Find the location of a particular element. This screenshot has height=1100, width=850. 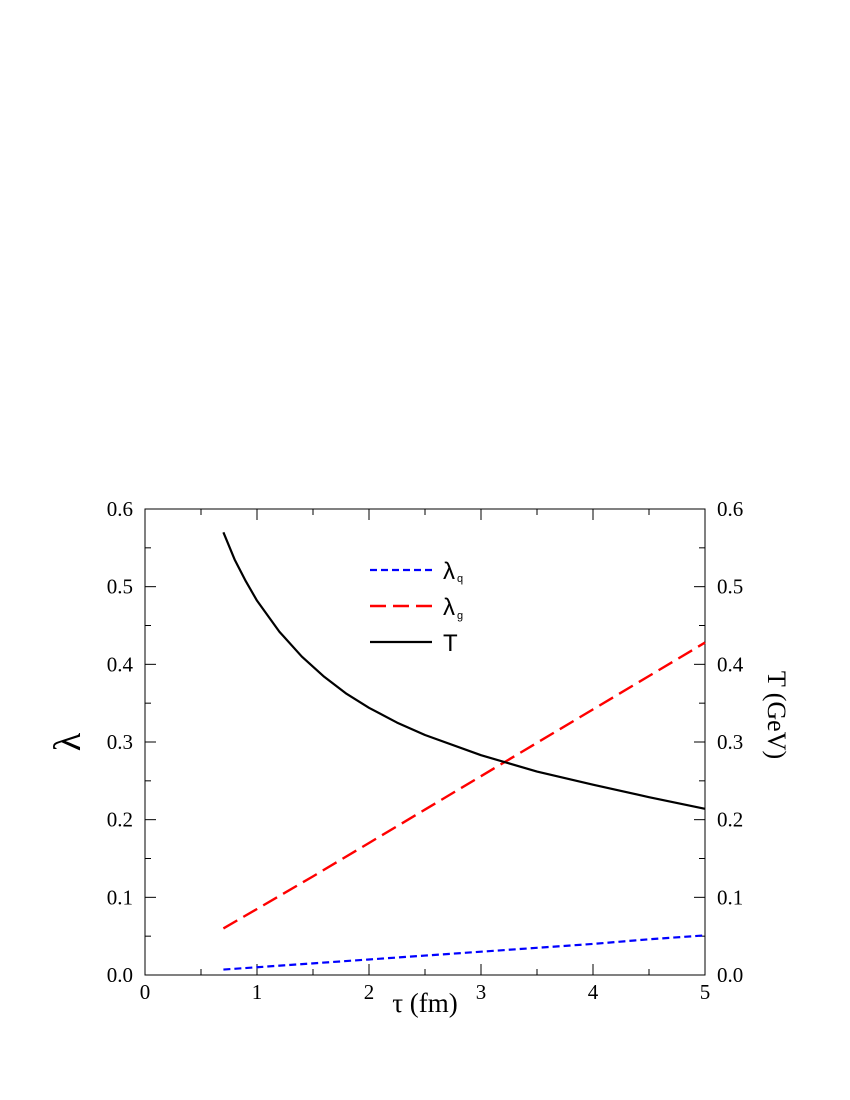

x-tick-label: 4 is located at coordinates (593, 992).